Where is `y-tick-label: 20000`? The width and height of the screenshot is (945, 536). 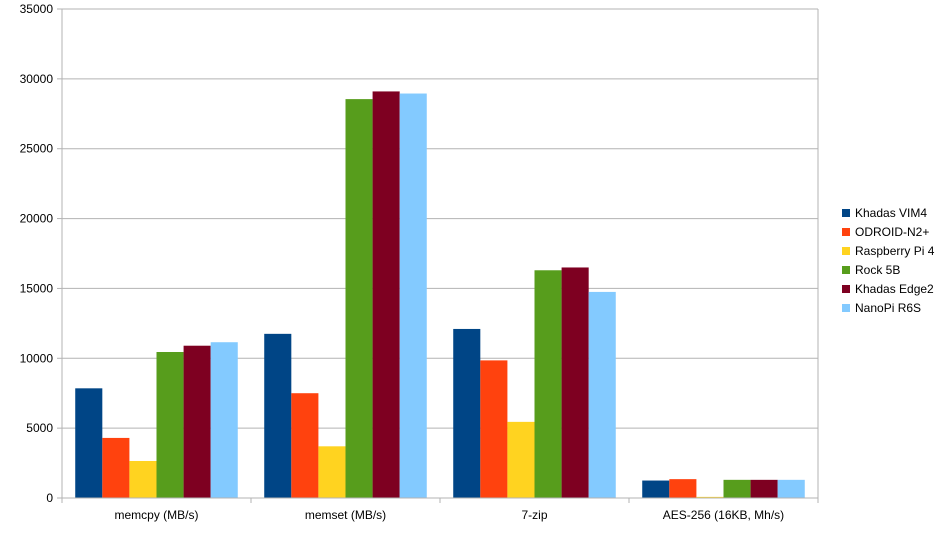
y-tick-label: 20000 is located at coordinates (37, 219).